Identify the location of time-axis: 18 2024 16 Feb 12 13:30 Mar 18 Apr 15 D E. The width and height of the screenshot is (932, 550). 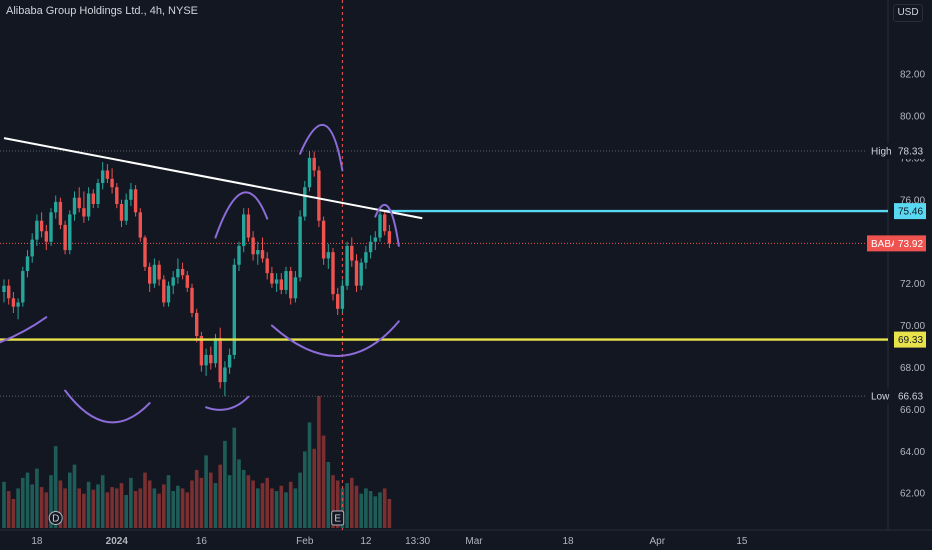
(389, 528).